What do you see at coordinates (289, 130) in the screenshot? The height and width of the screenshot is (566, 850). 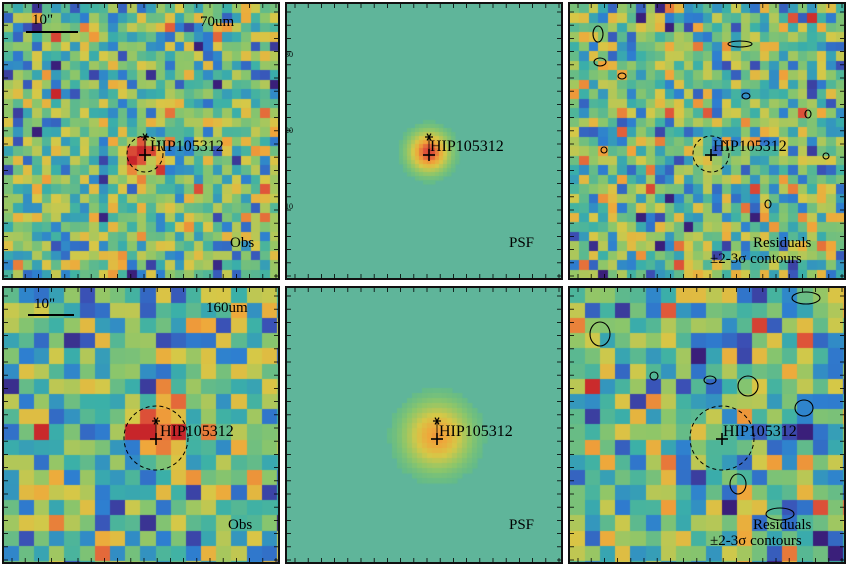 I see `axis-tick-label: 20` at bounding box center [289, 130].